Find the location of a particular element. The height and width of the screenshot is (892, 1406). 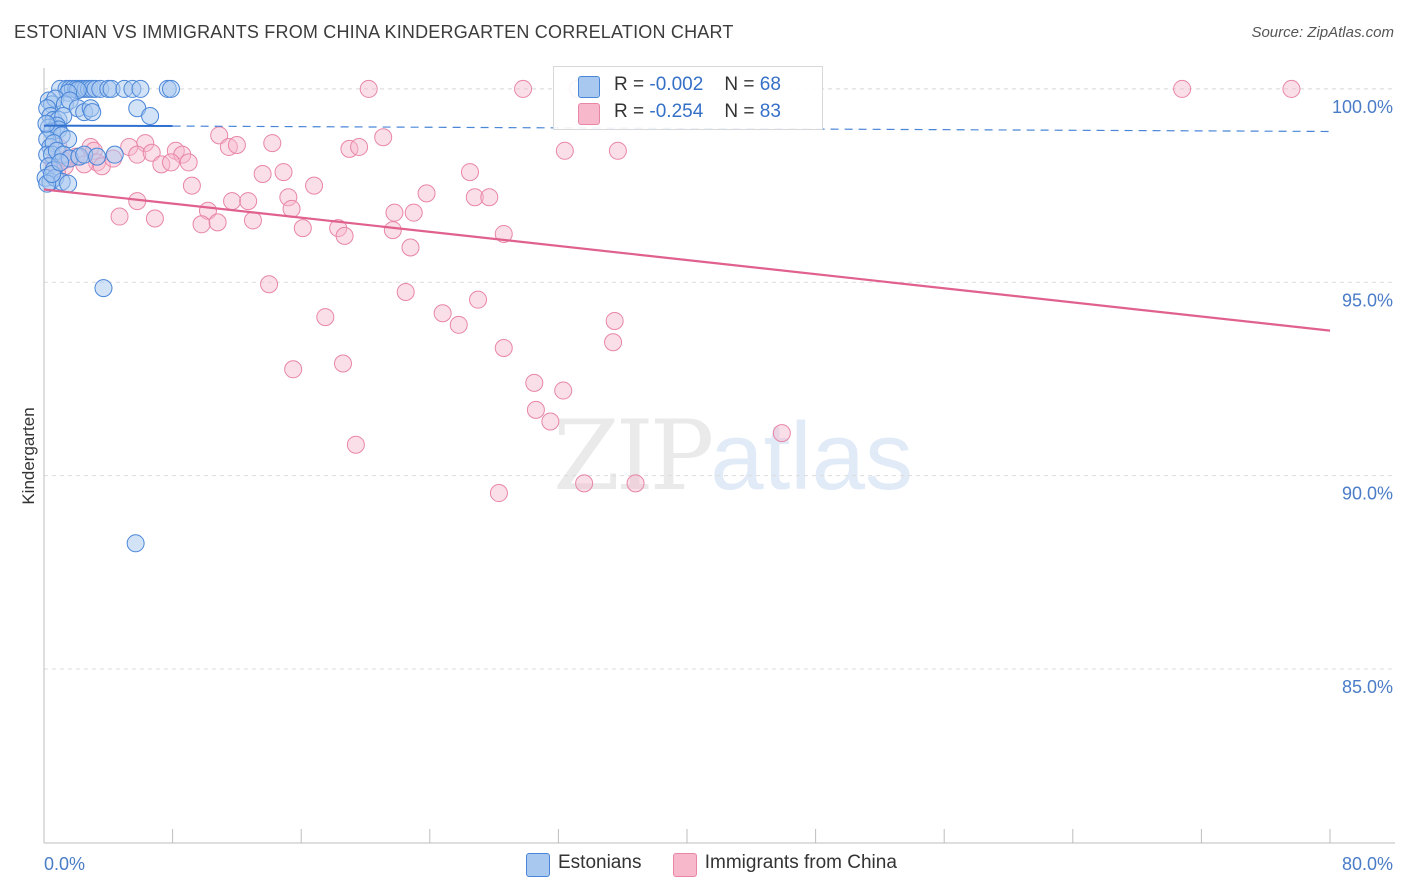

watermark-atlas: atlas is located at coordinates (811, 456).